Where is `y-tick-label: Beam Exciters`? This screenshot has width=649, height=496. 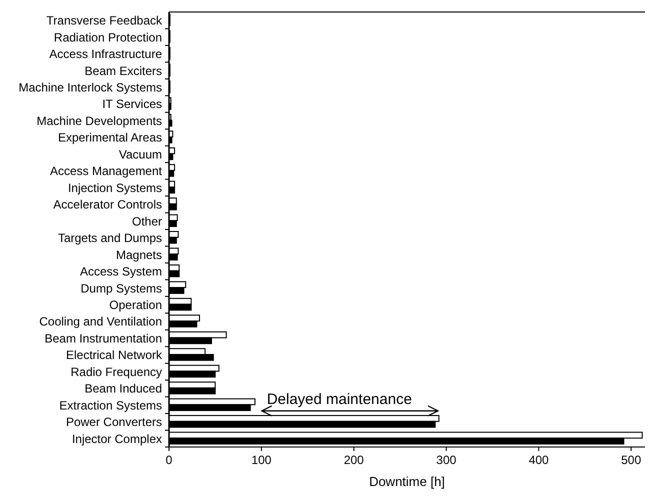
y-tick-label: Beam Exciters is located at coordinates (123, 71).